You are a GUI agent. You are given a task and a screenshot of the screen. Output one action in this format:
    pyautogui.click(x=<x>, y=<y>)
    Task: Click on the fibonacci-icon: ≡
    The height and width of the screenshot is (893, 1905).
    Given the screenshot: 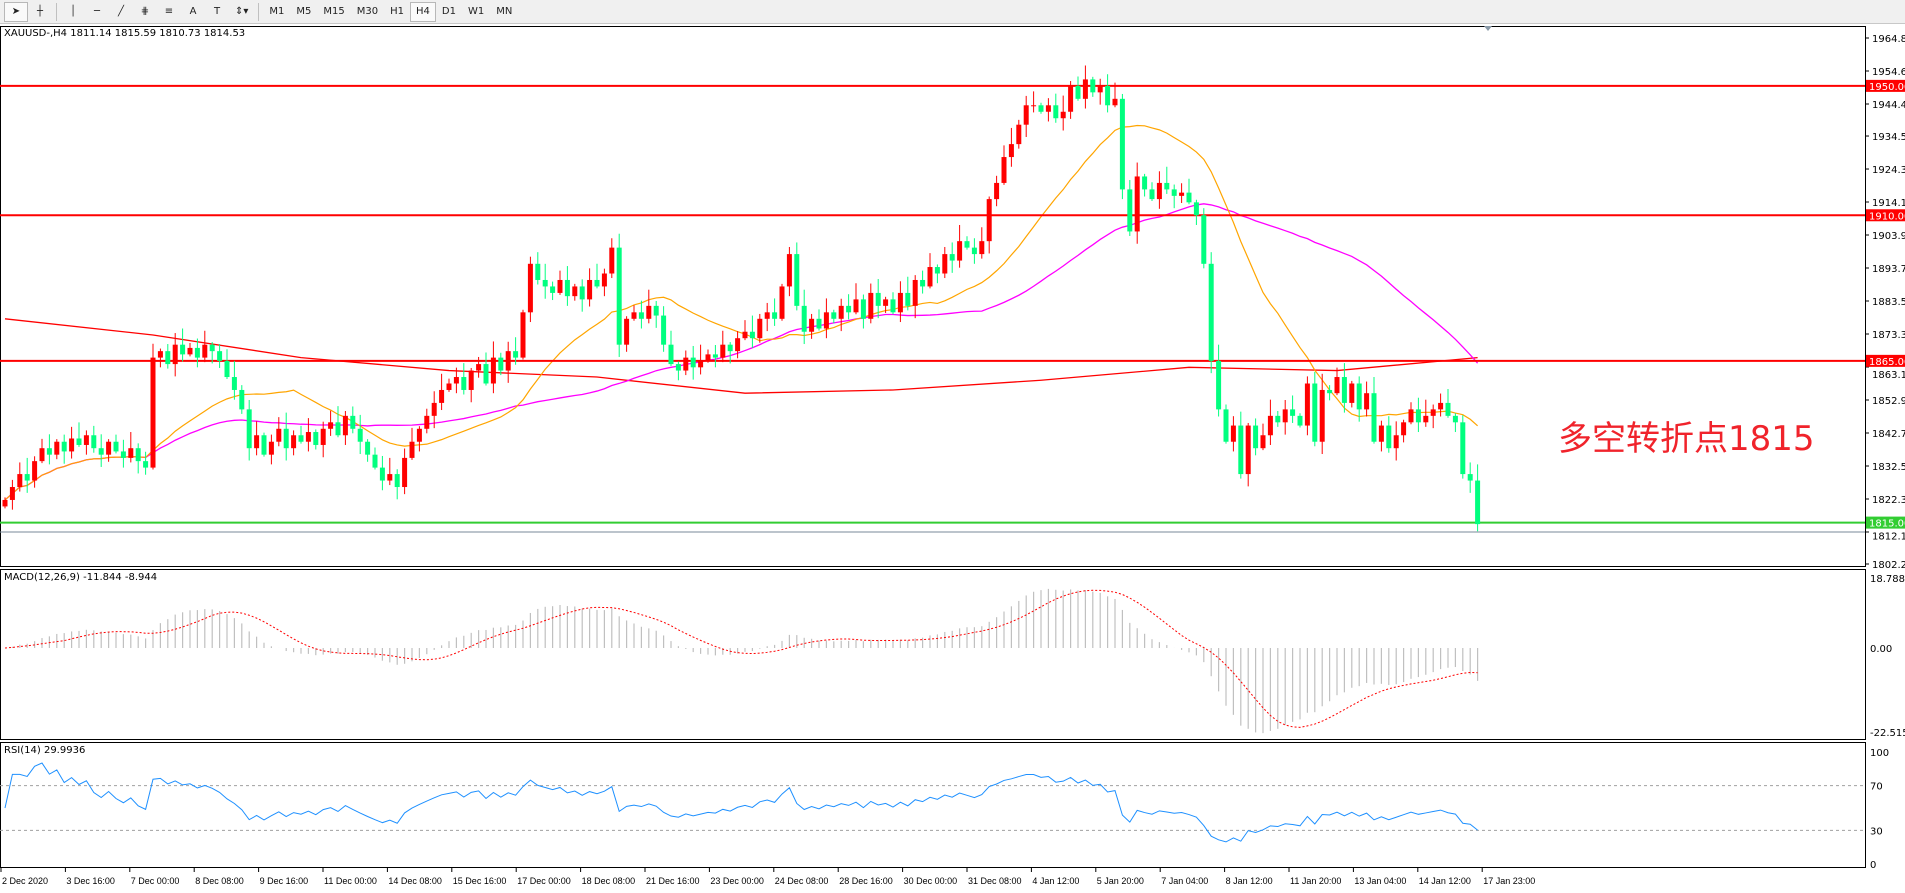 What is the action you would take?
    pyautogui.click(x=169, y=11)
    